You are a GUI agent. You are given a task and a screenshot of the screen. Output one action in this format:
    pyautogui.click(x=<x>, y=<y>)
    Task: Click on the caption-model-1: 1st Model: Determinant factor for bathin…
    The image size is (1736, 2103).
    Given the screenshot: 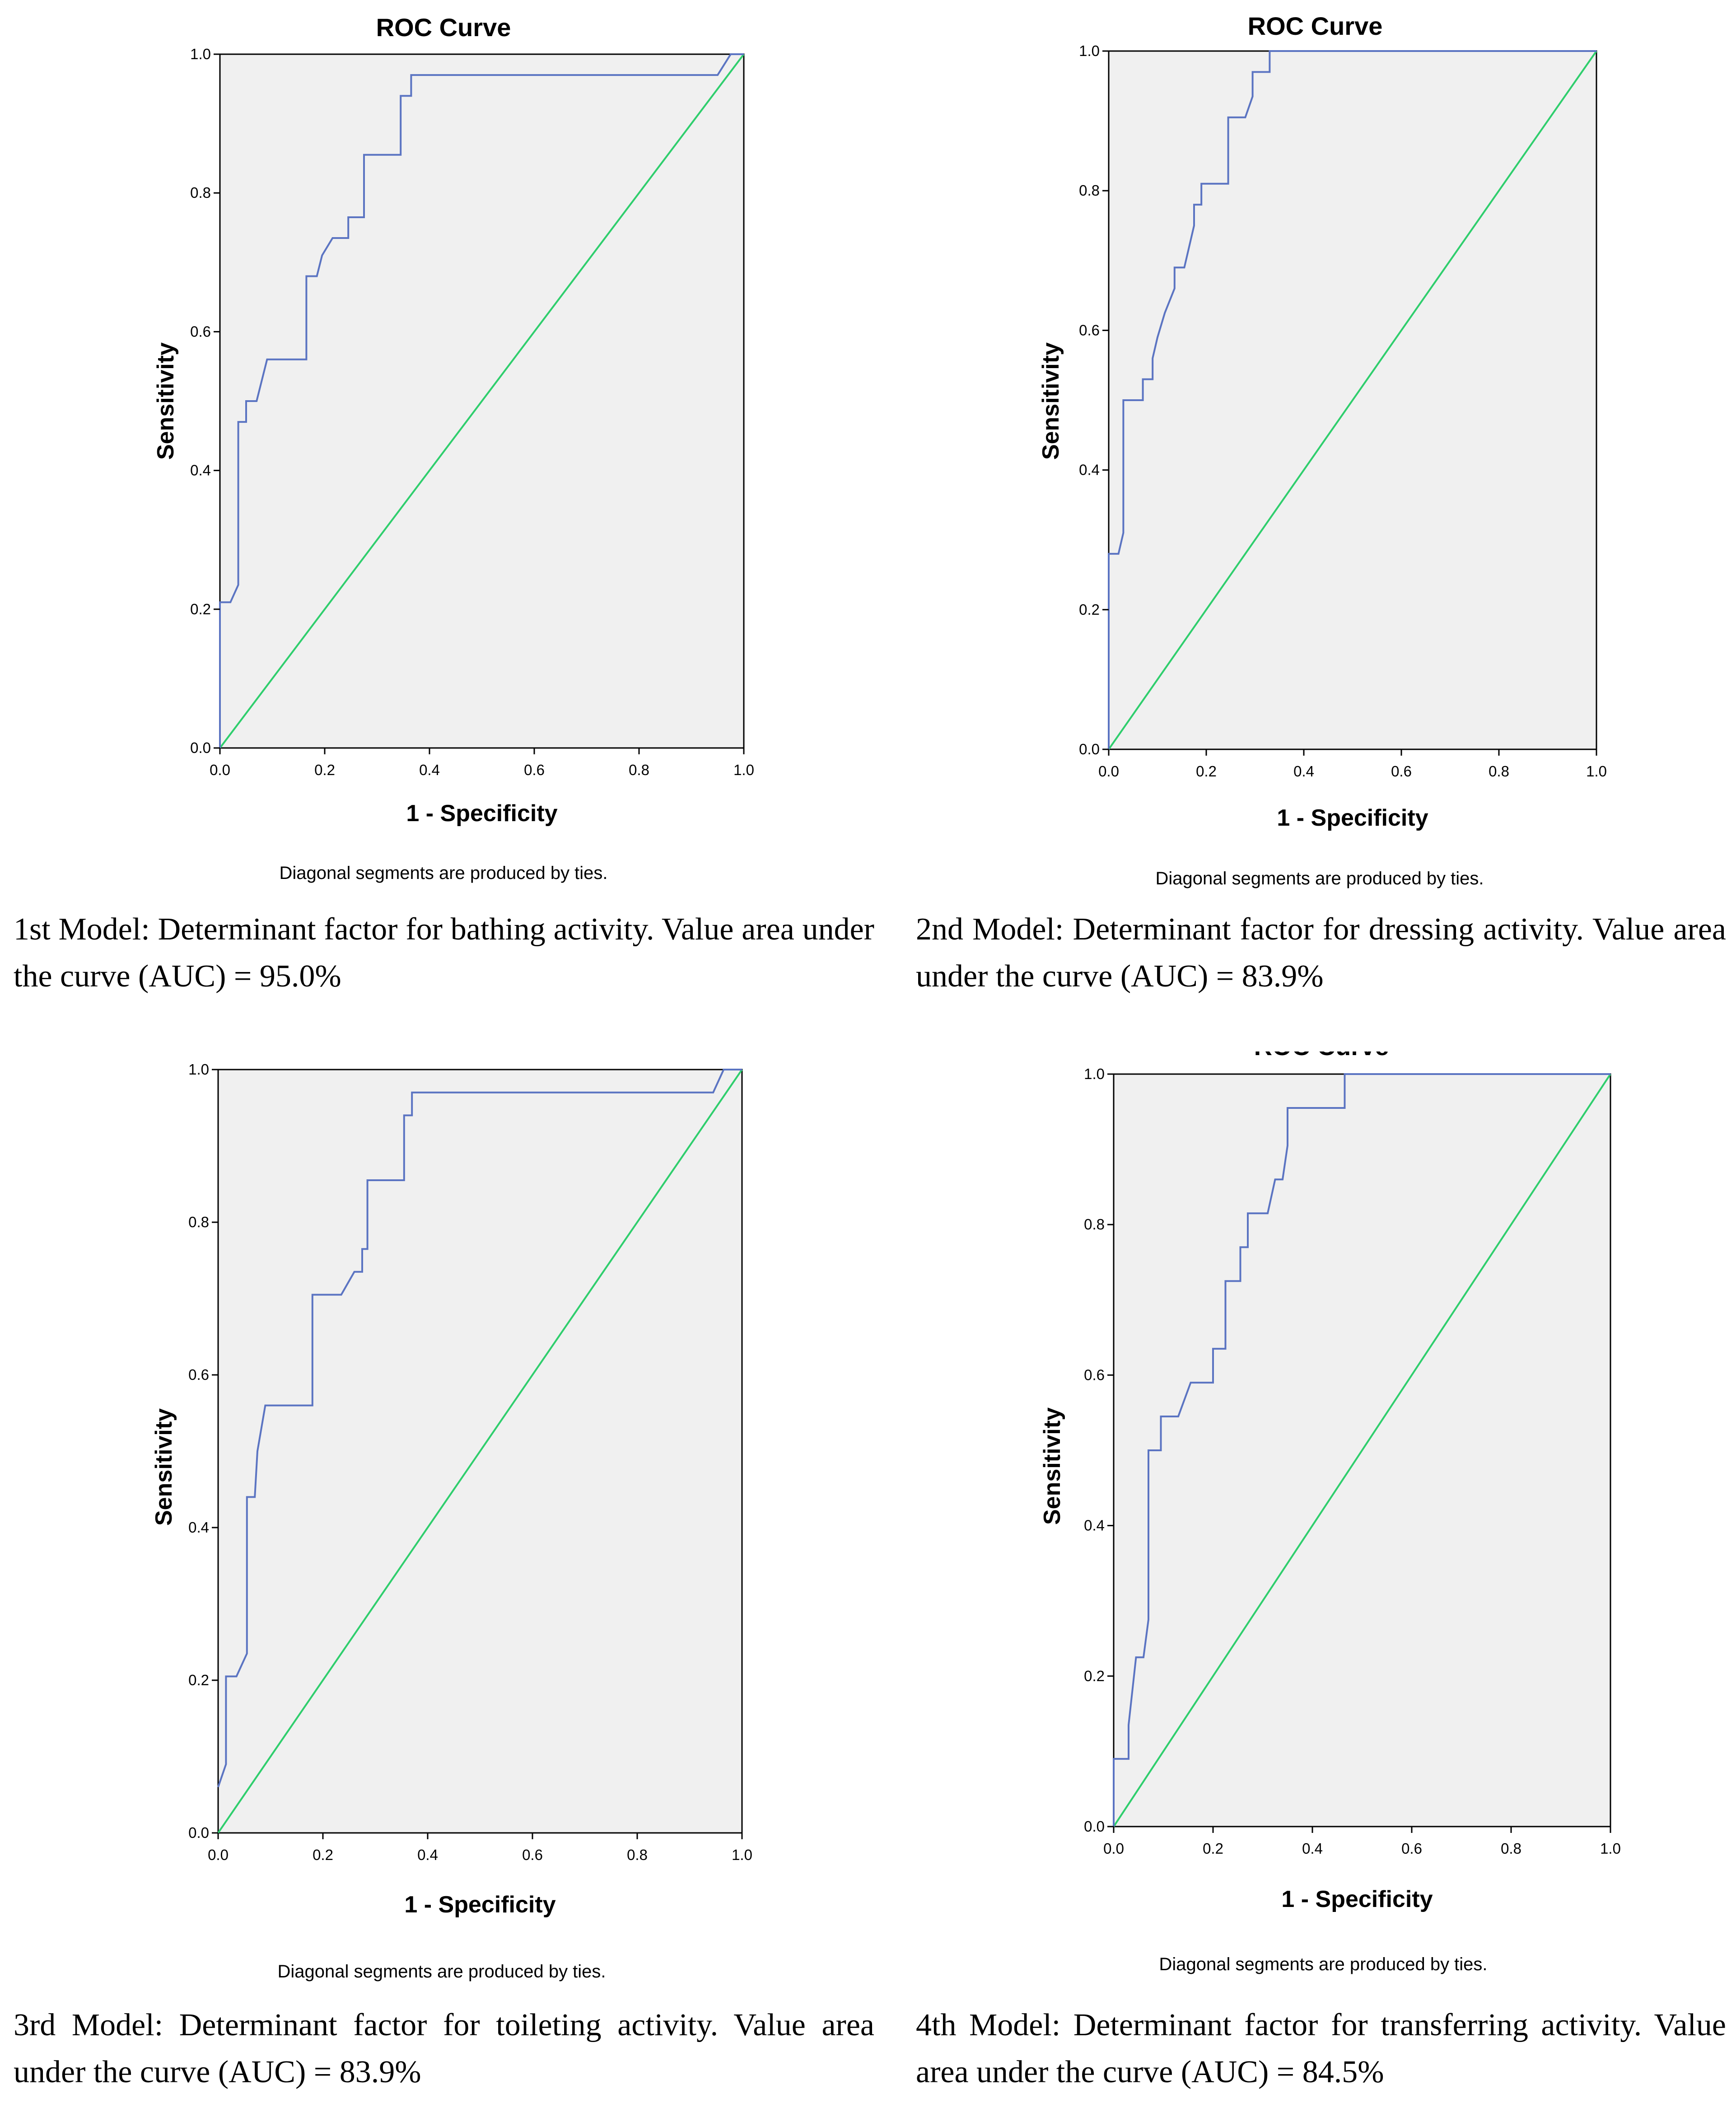 What is the action you would take?
    pyautogui.click(x=444, y=953)
    